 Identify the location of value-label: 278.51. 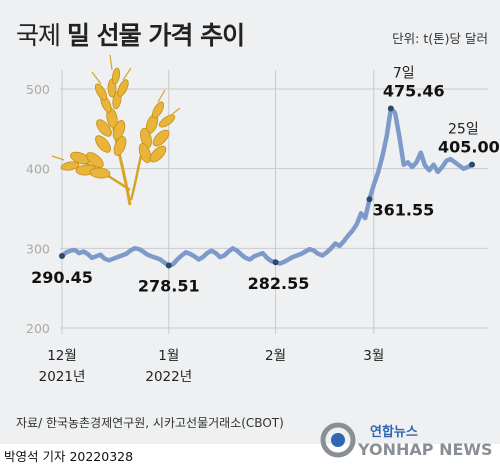
(169, 285).